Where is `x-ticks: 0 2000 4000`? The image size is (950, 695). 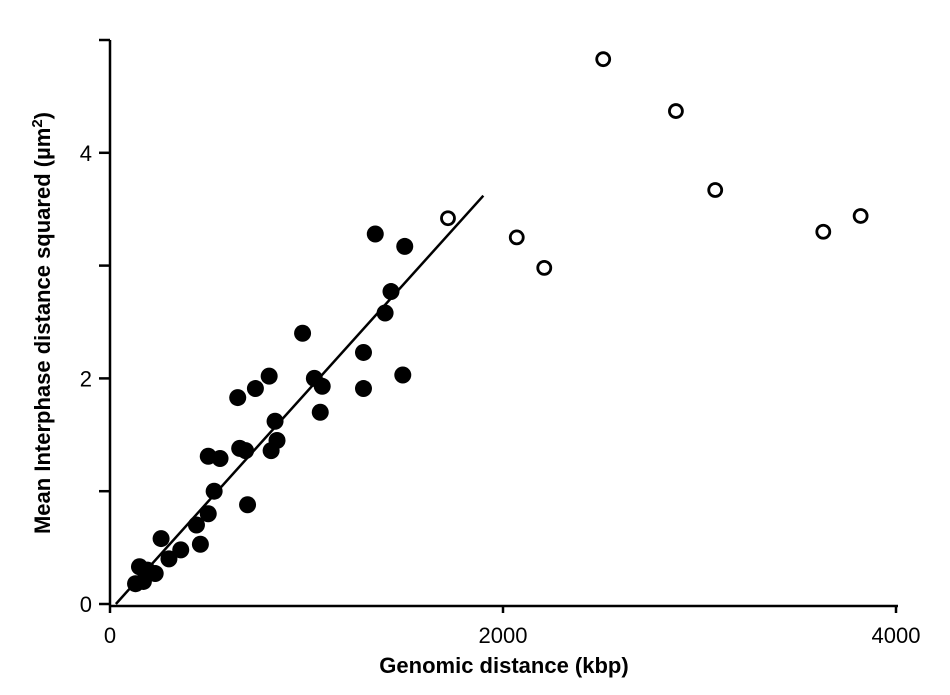
x-ticks: 0 2000 4000 is located at coordinates (512, 627).